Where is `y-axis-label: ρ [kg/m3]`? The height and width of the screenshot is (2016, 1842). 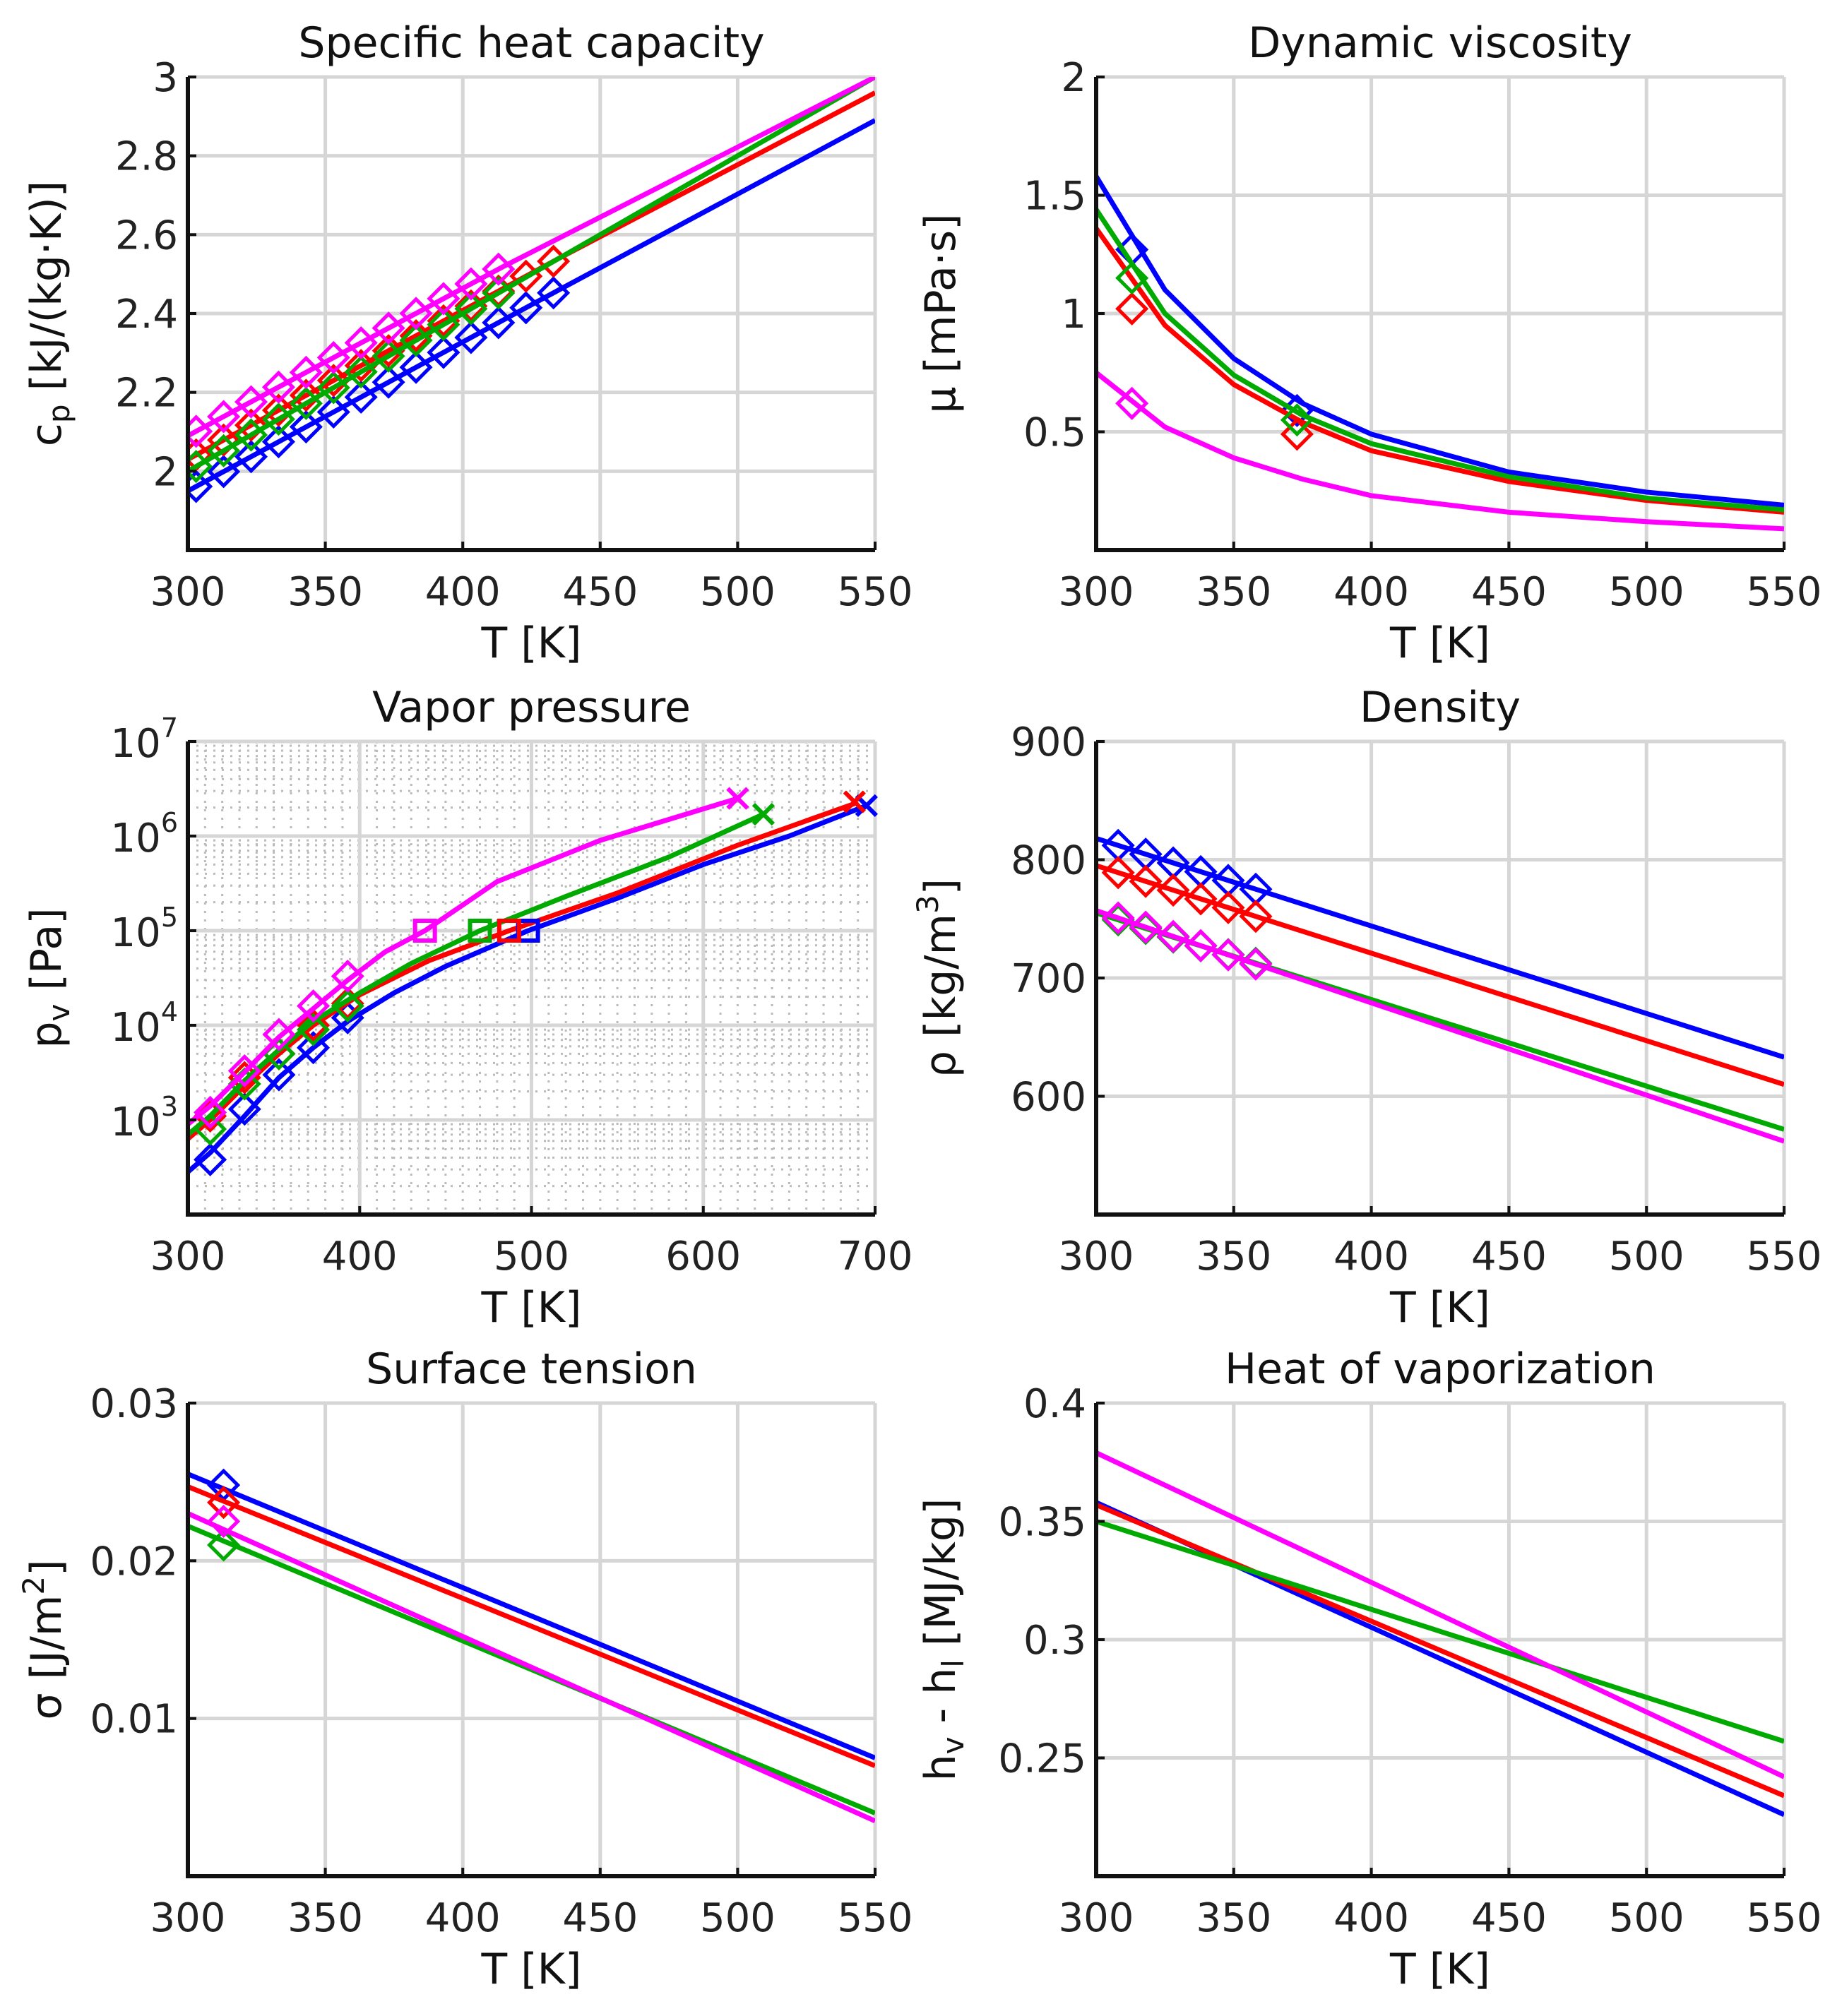 y-axis-label: ρ [kg/m3] is located at coordinates (937, 978).